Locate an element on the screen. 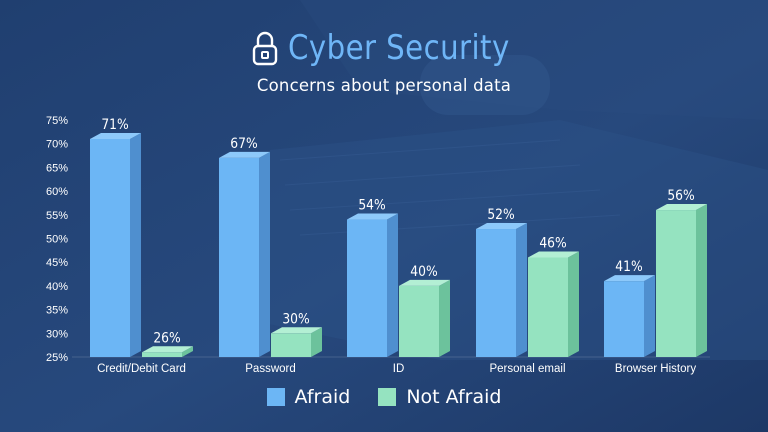  x-category-label: Password is located at coordinates (270, 369).